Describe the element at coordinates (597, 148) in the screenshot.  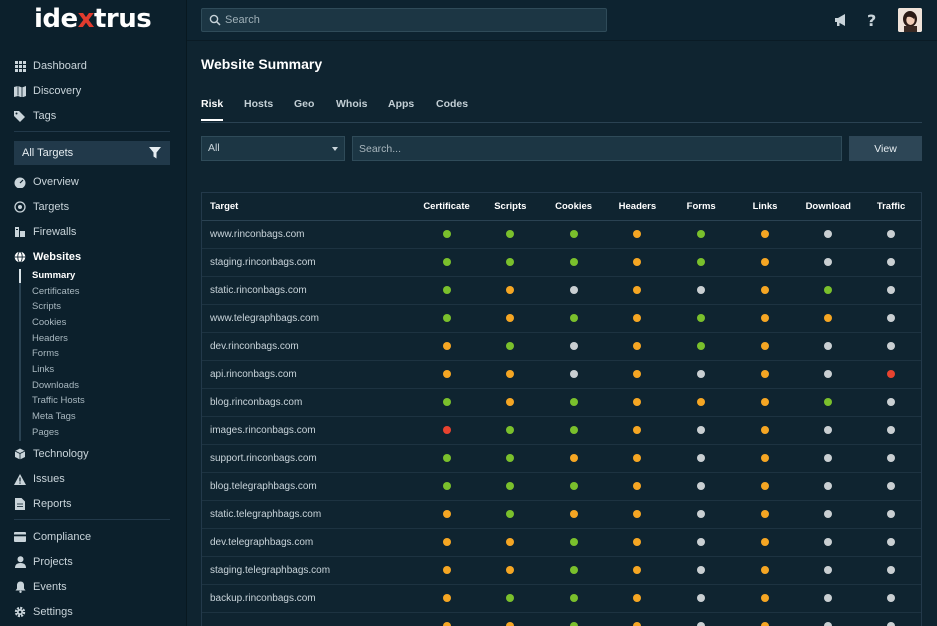
I see `table-search-input` at that location.